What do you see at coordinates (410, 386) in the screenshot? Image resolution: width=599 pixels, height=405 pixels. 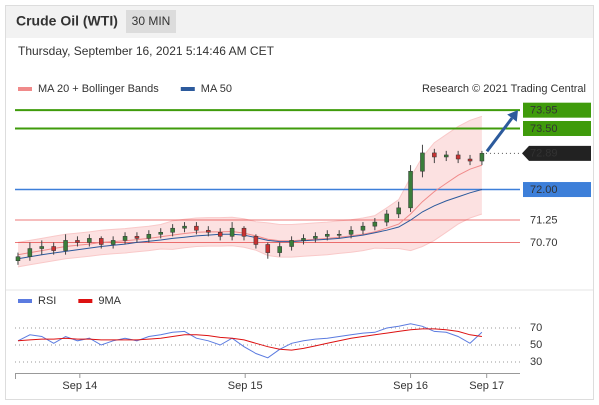 I see `x-tick-label: Sep 16` at bounding box center [410, 386].